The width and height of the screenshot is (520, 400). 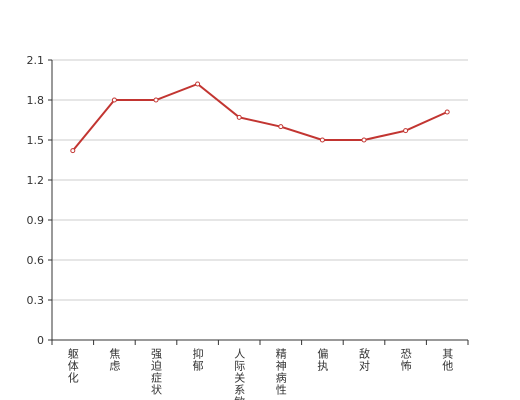 I want to click on y-tick-label: 0, so click(x=40, y=340).